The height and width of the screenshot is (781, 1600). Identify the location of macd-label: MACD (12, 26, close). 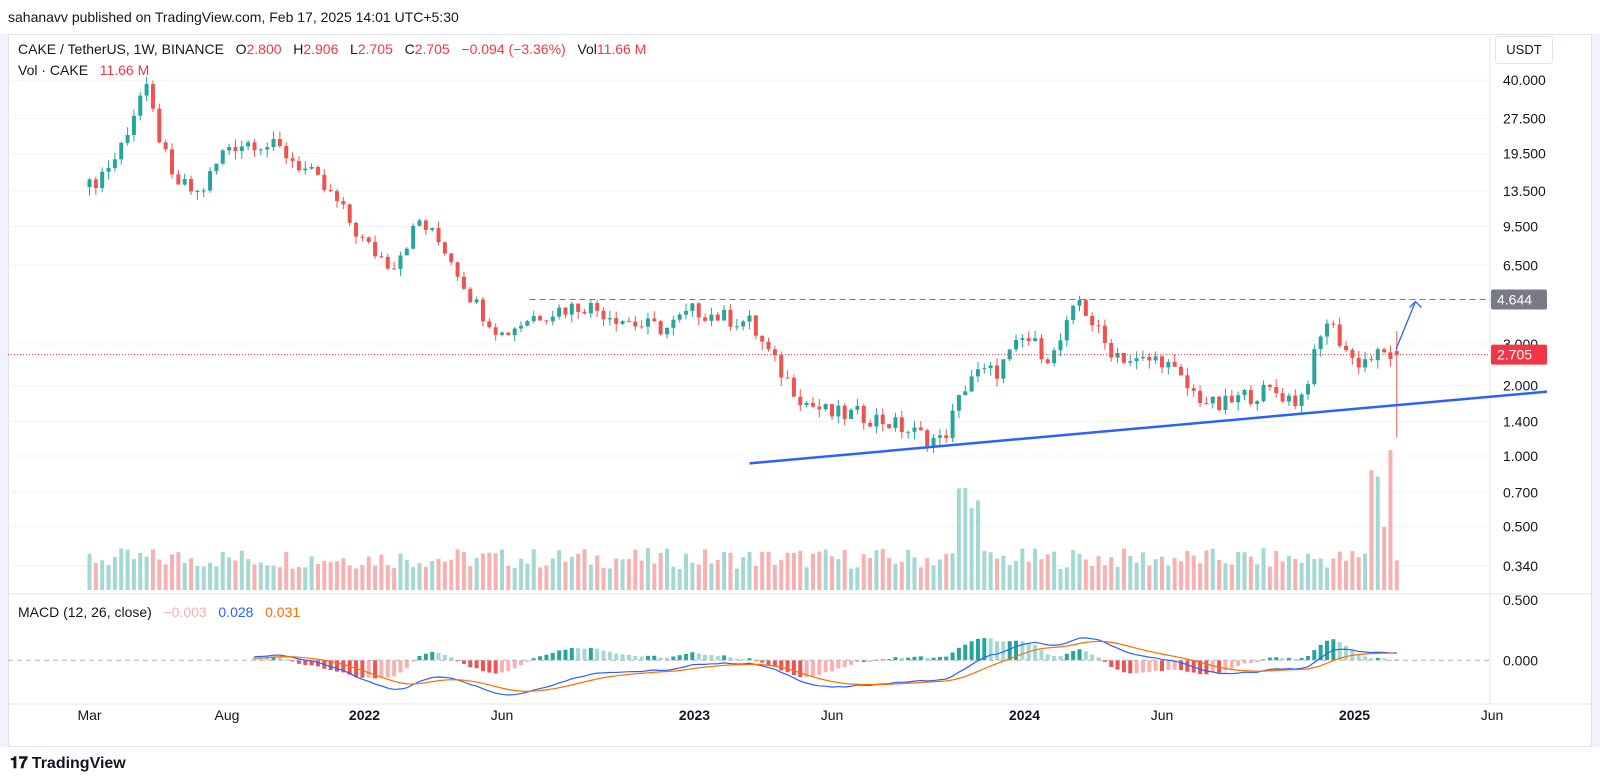
(85, 612).